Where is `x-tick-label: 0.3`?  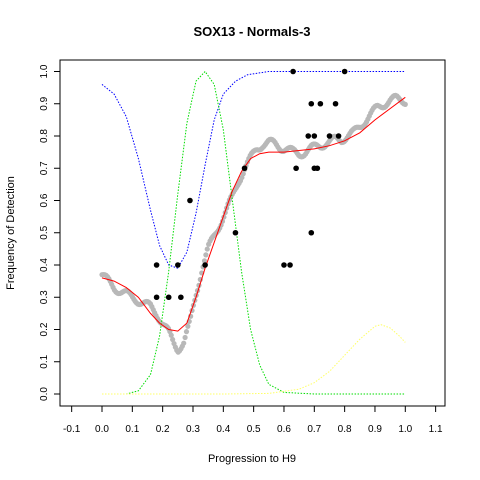 x-tick-label: 0.3 is located at coordinates (193, 429).